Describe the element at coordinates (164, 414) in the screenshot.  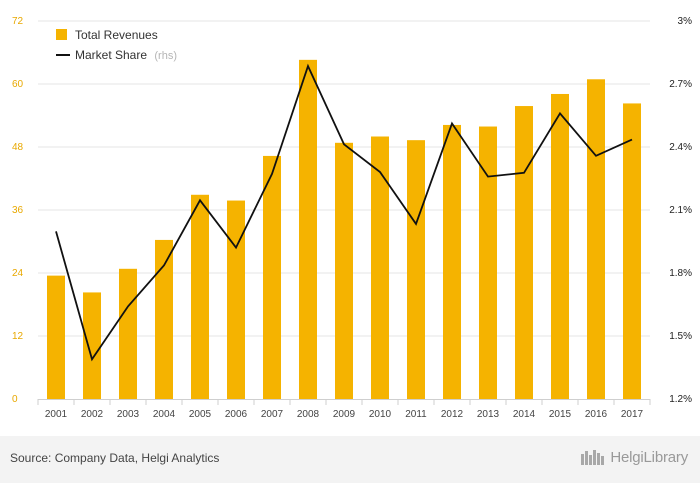
I see `x-tick-label: 2004` at that location.